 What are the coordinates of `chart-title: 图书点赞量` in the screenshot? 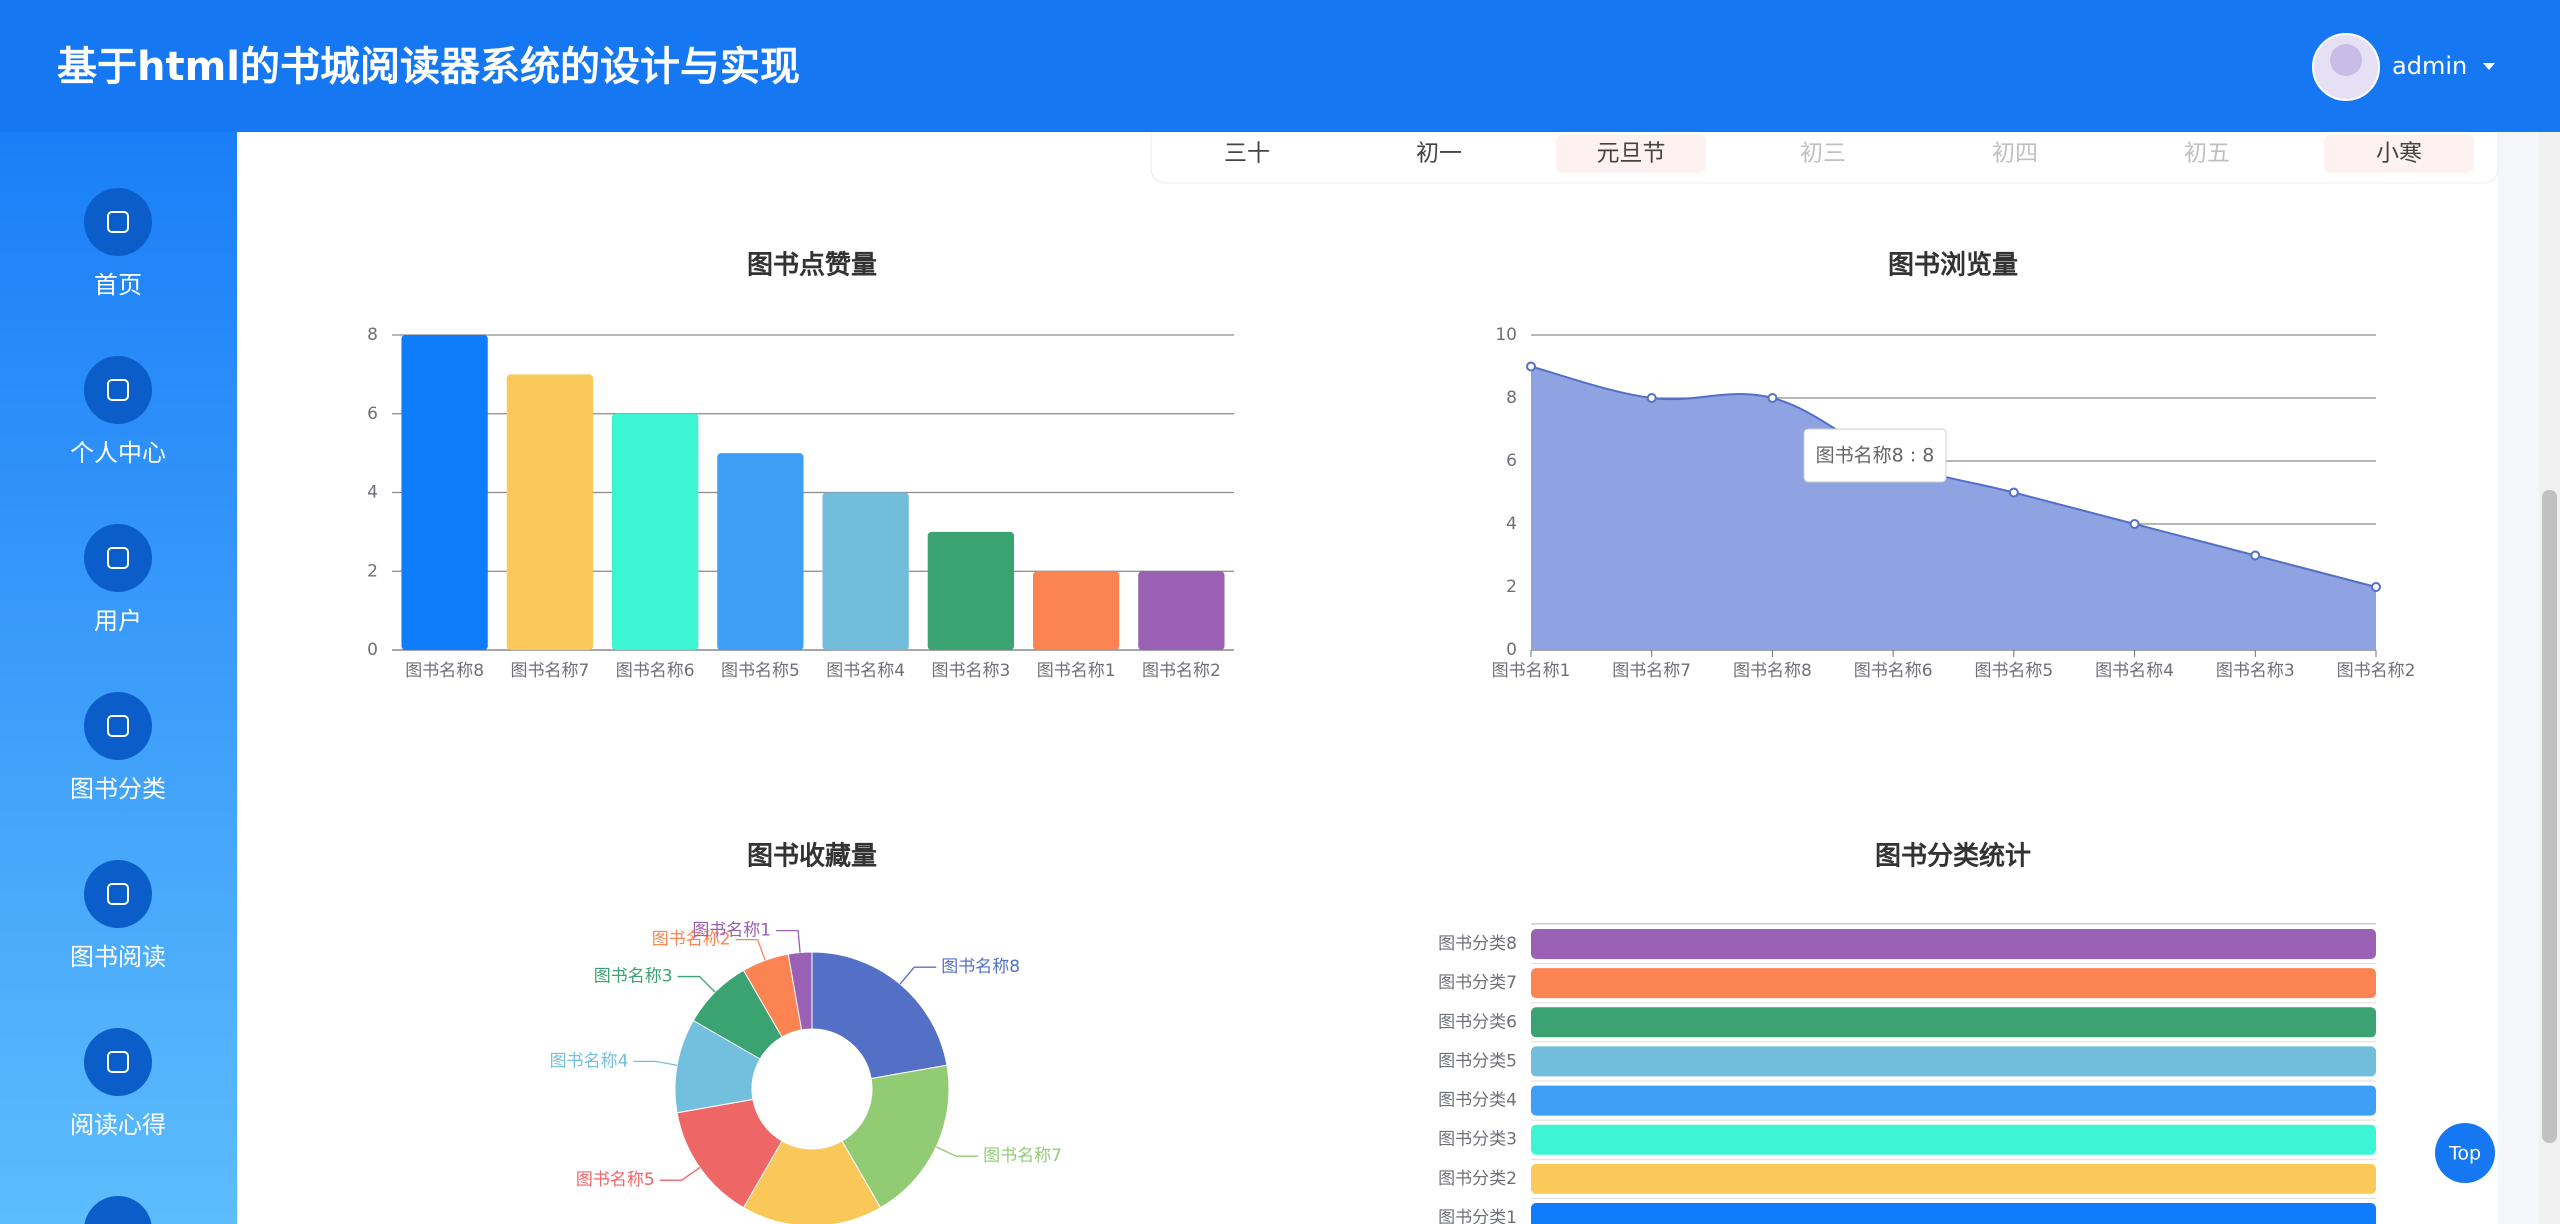 It's located at (812, 265).